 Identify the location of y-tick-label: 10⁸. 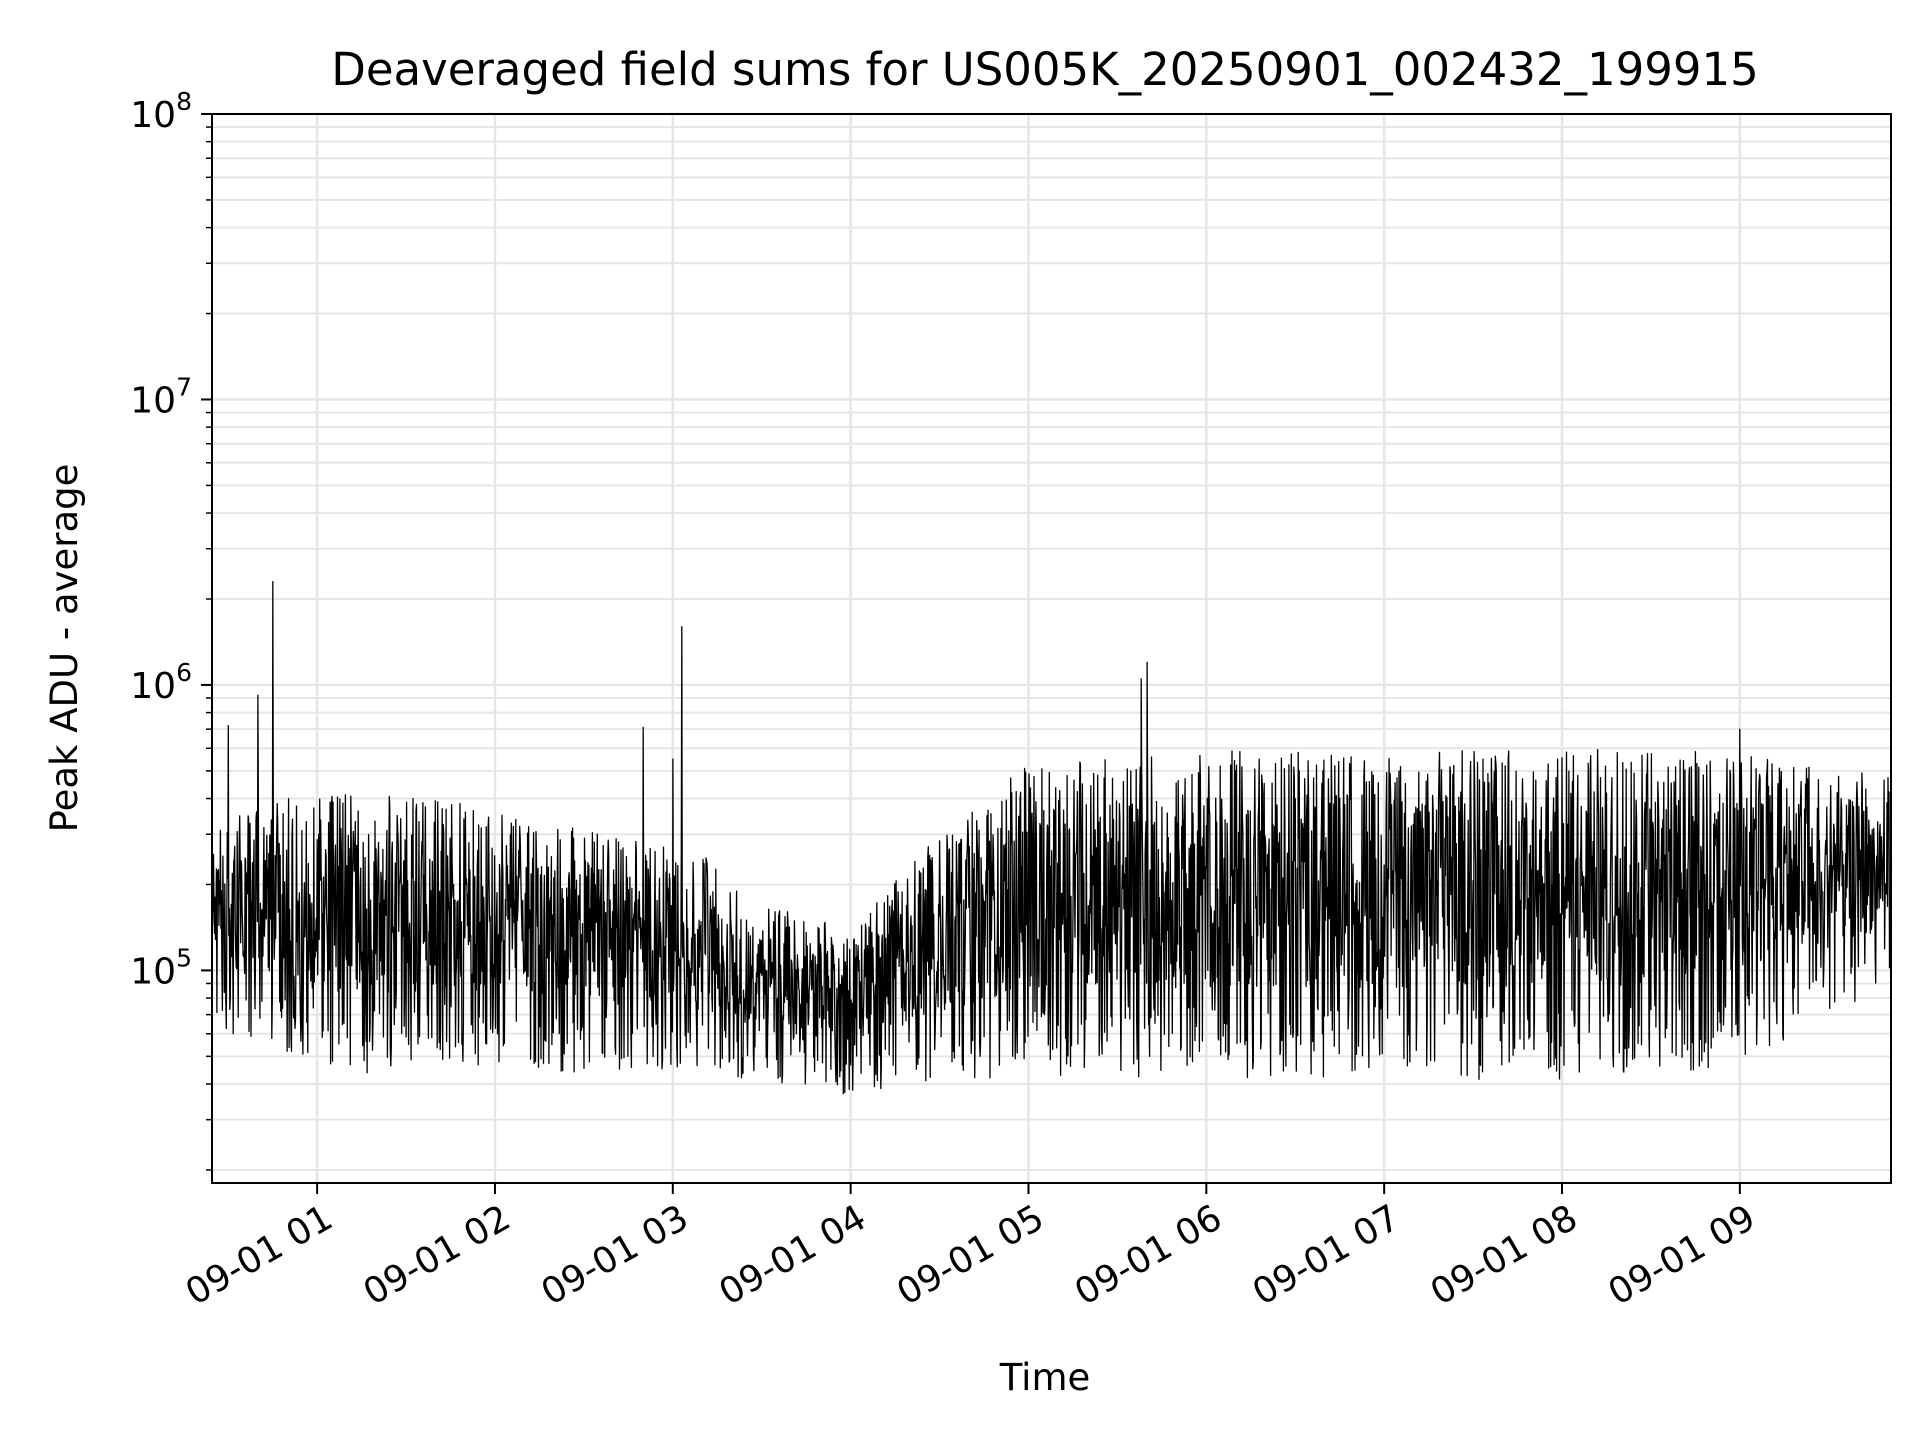
(161, 111).